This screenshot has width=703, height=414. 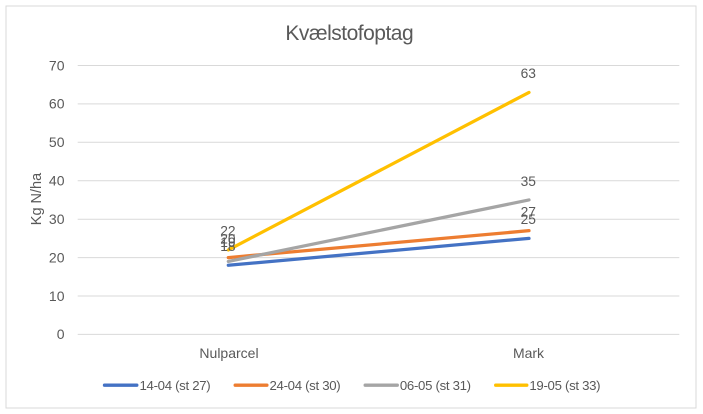 I want to click on svg-text: 14-04 (st 27), so click(x=175, y=385).